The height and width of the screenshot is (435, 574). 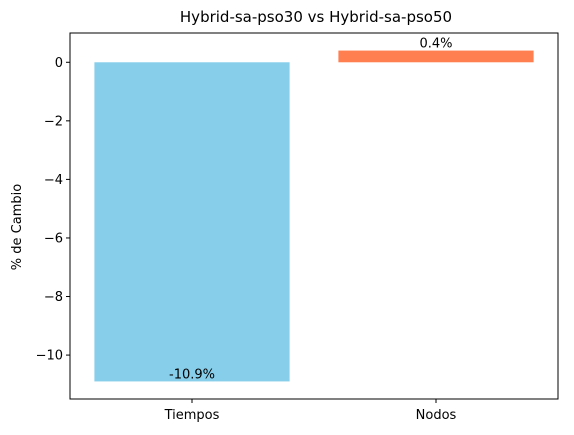 What do you see at coordinates (17, 227) in the screenshot?
I see `y-axis-label: % de Cambio` at bounding box center [17, 227].